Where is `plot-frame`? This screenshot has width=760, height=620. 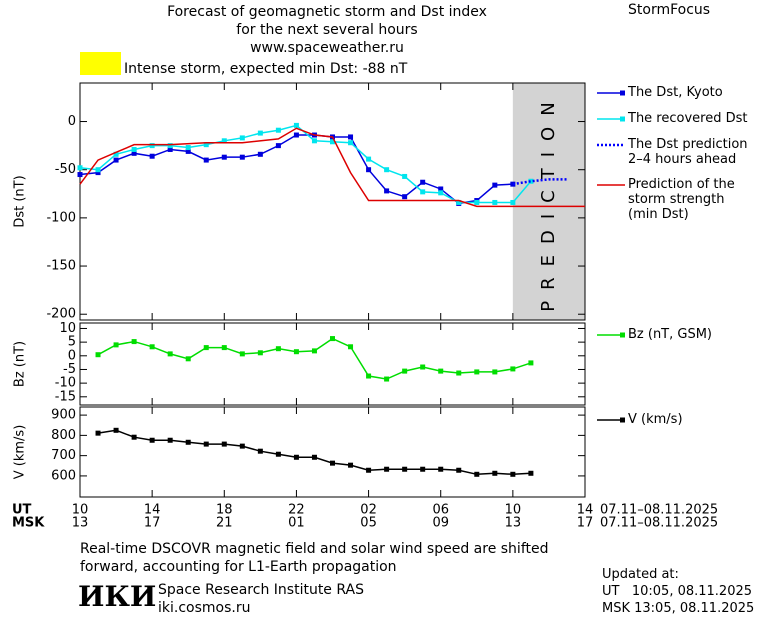
plot-frame is located at coordinates (332, 452).